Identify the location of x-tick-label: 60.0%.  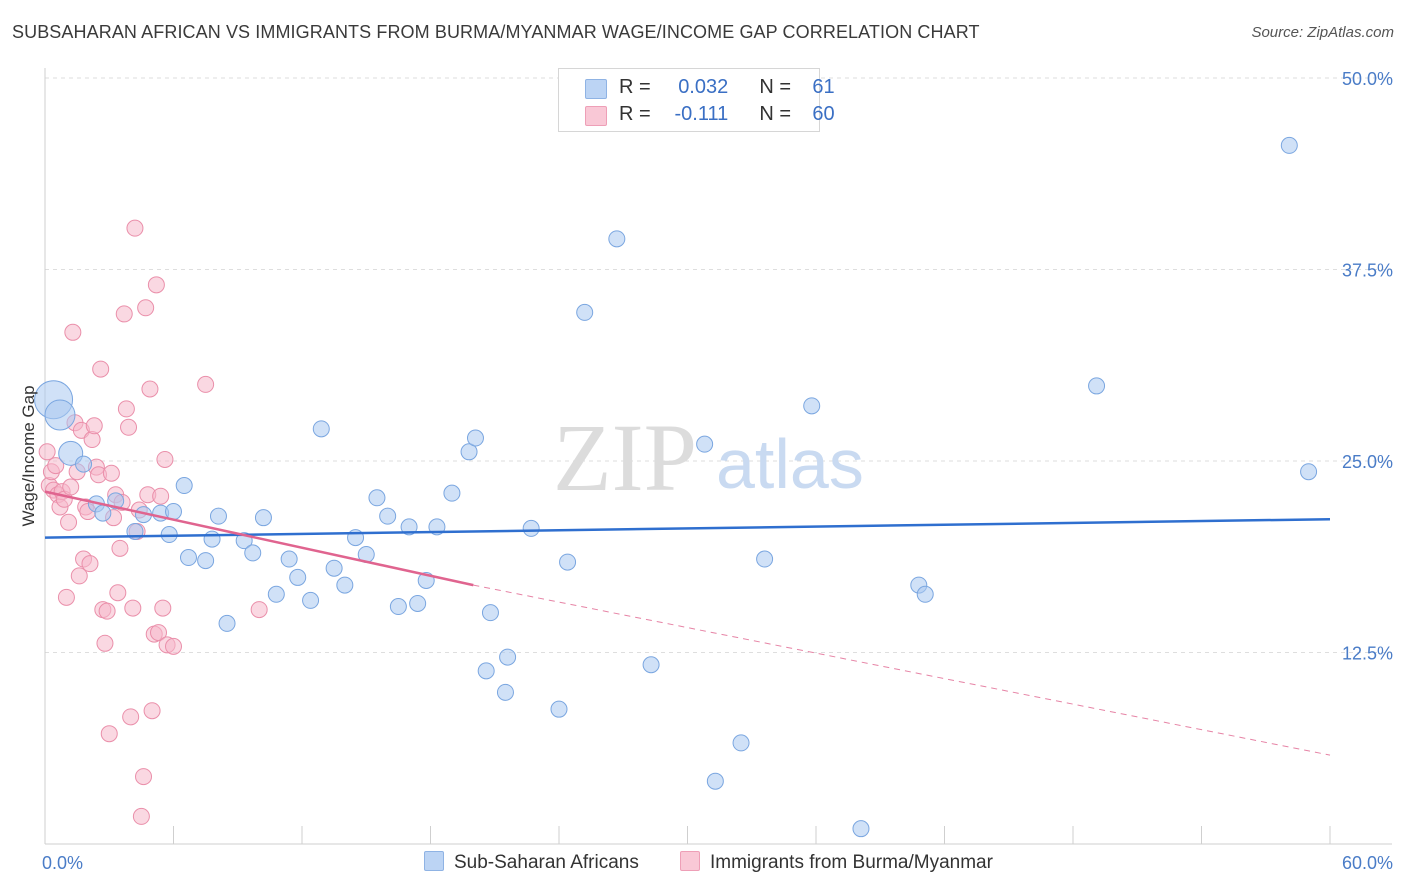
(1367, 863).